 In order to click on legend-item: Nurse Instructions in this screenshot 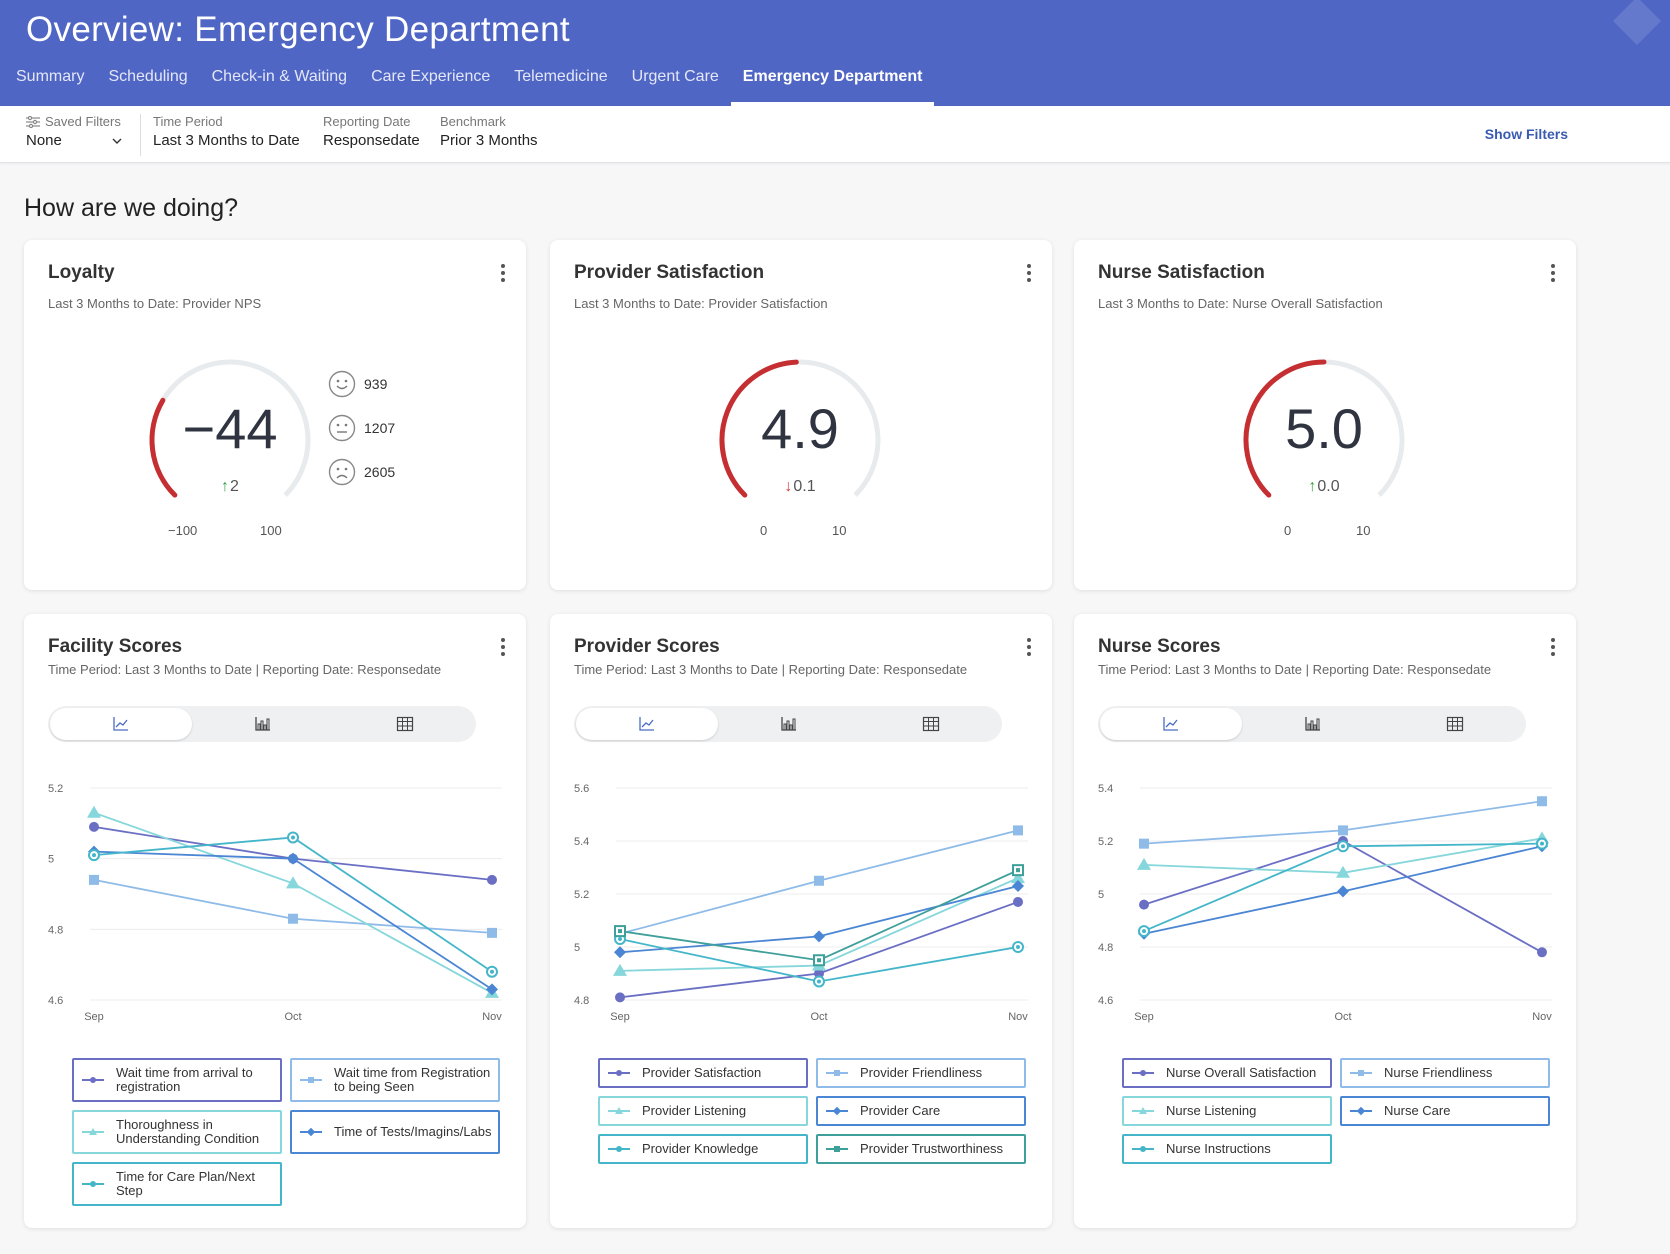, I will do `click(1227, 1149)`.